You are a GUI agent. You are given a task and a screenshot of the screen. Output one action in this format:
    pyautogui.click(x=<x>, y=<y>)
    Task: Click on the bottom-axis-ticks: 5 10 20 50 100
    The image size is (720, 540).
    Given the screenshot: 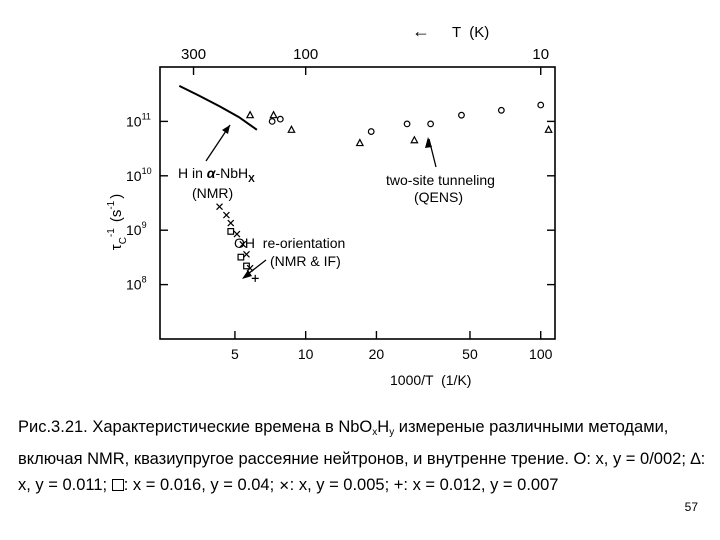 What is the action you would take?
    pyautogui.click(x=392, y=346)
    